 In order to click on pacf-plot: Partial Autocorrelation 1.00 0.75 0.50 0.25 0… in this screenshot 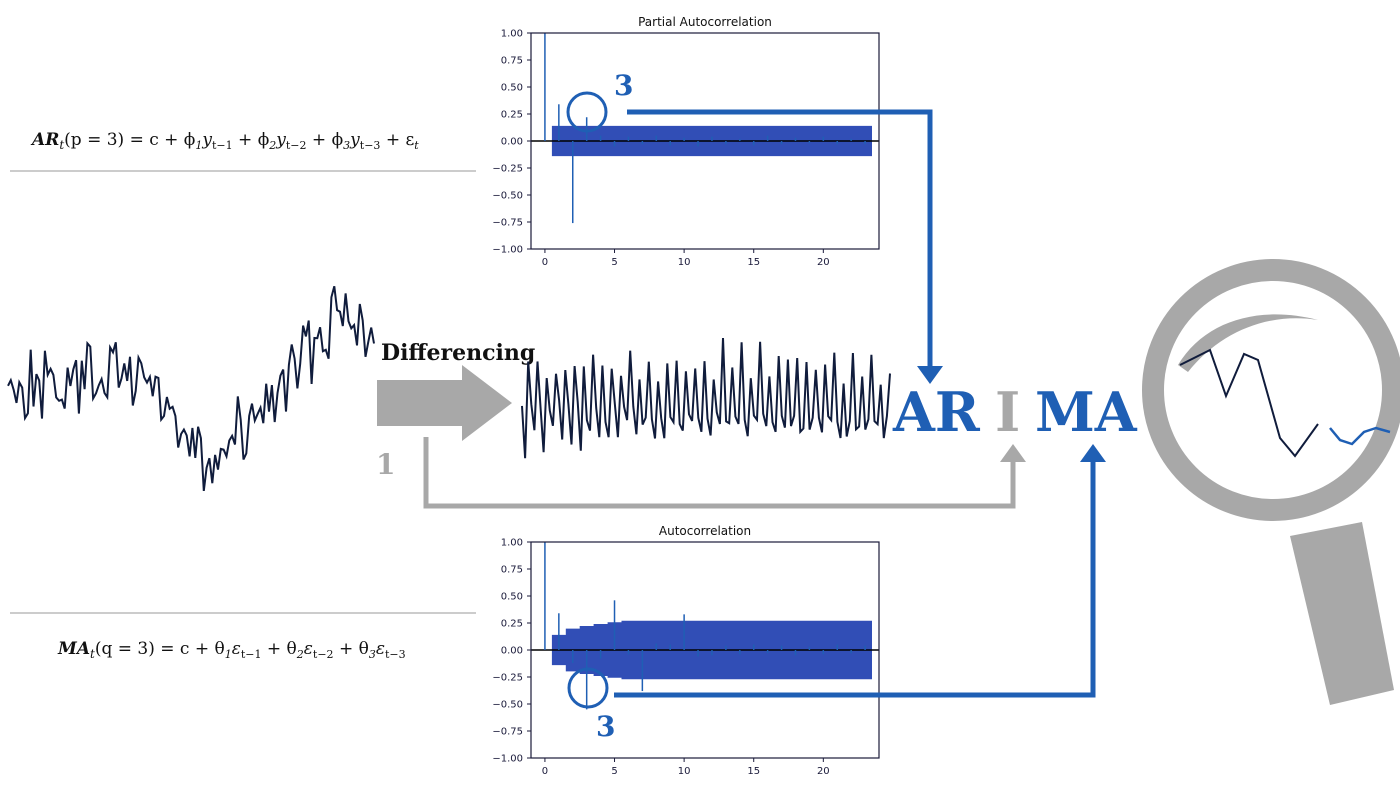, I will do `click(686, 141)`.